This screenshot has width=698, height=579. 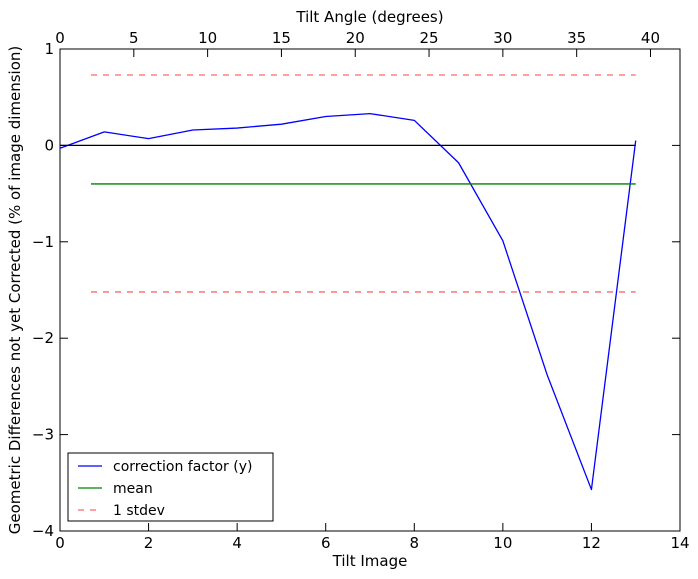 I want to click on y-tick-label: 1, so click(x=49, y=49).